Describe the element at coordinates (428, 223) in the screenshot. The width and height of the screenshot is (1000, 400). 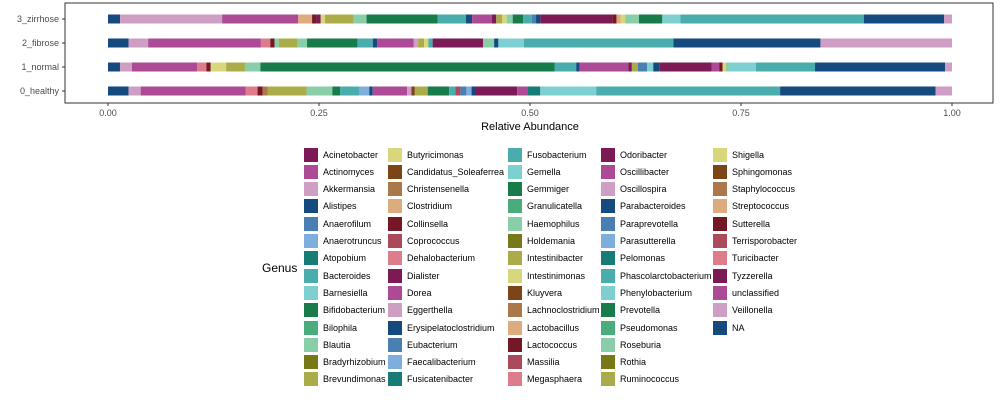
I see `legend-label: Collinsella` at that location.